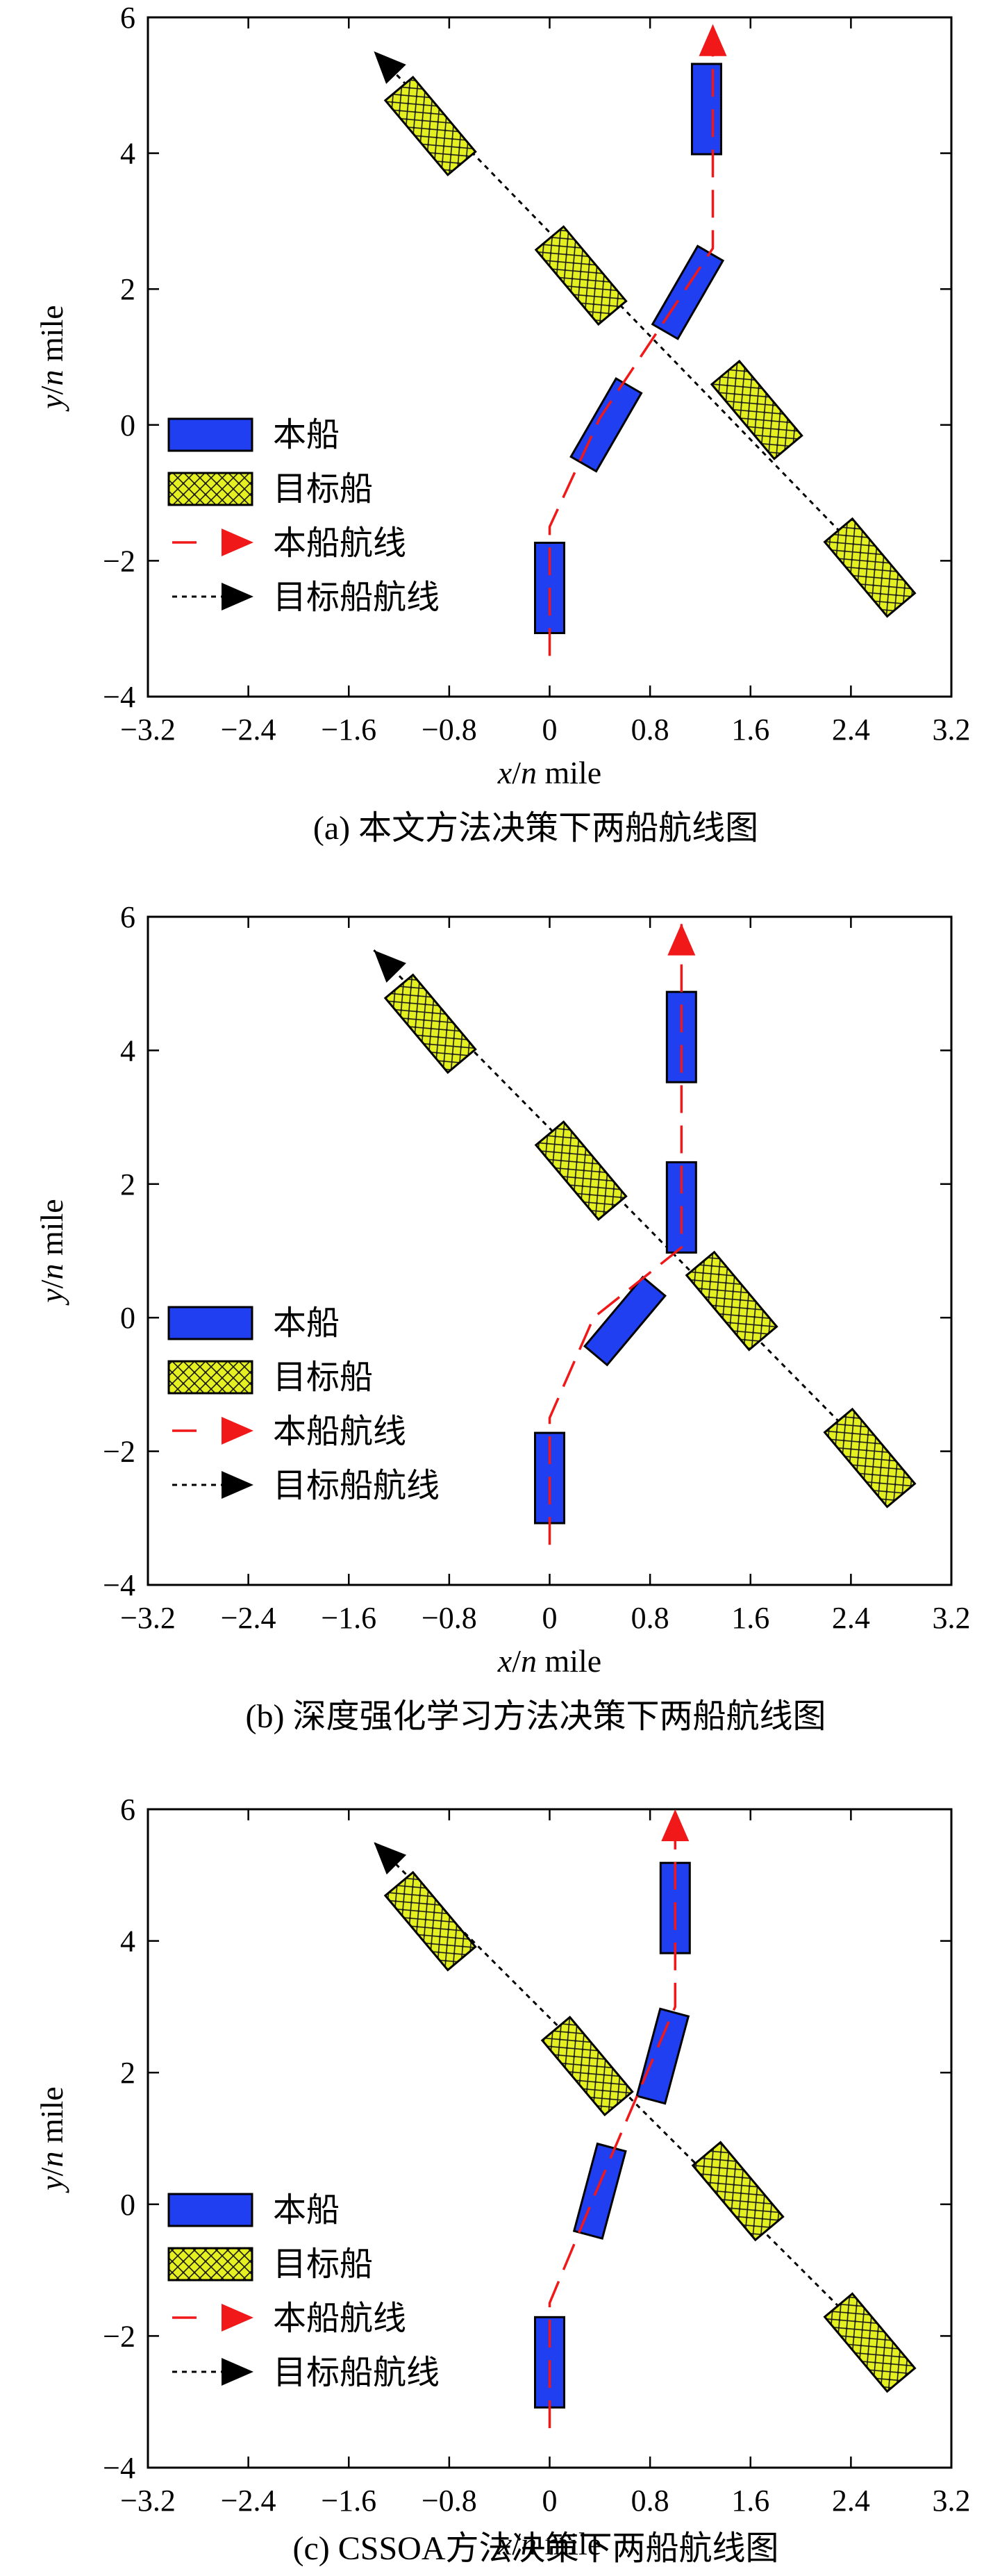  What do you see at coordinates (535, 828) in the screenshot?
I see `panel-caption: (a) 本文方法决策下两船航线图` at bounding box center [535, 828].